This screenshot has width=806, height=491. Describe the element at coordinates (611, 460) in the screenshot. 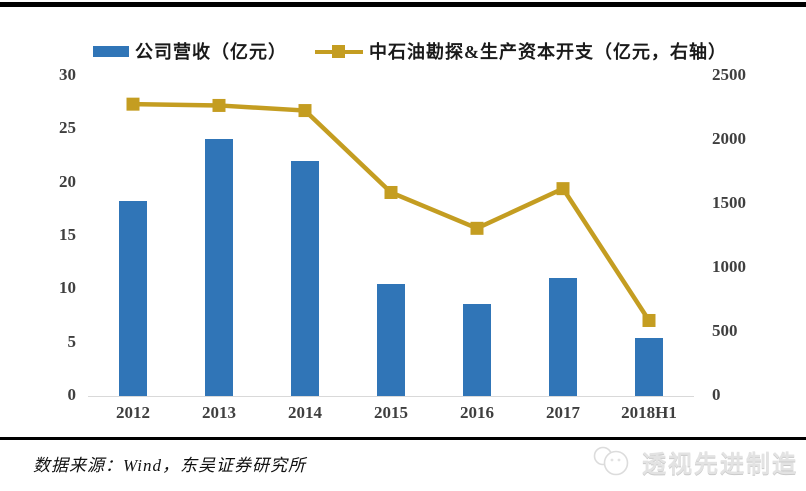

I see `bubbles-logo-icon` at that location.